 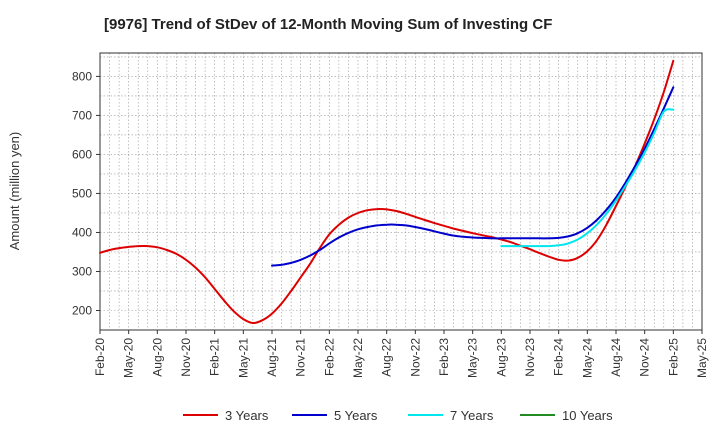 What do you see at coordinates (501, 357) in the screenshot?
I see `x-tick-label: Aug-23` at bounding box center [501, 357].